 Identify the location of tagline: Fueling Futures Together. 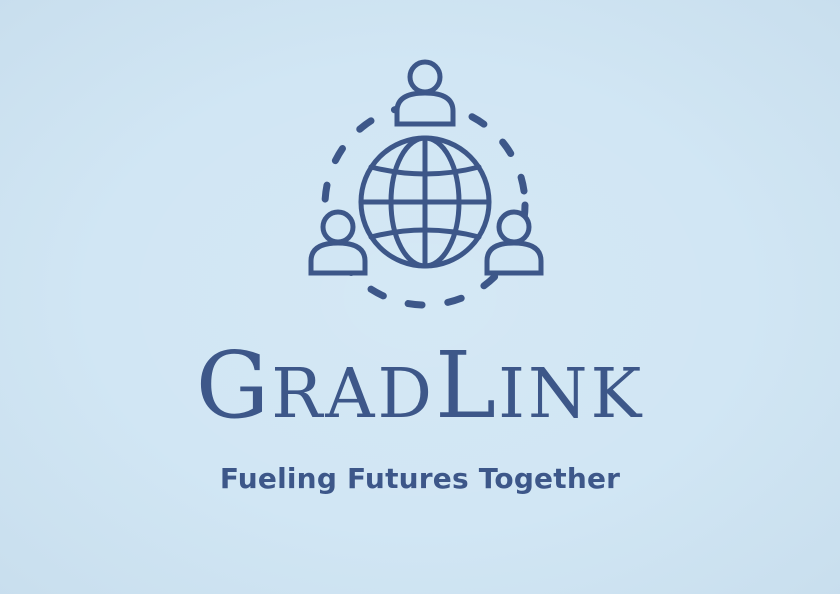
(420, 478).